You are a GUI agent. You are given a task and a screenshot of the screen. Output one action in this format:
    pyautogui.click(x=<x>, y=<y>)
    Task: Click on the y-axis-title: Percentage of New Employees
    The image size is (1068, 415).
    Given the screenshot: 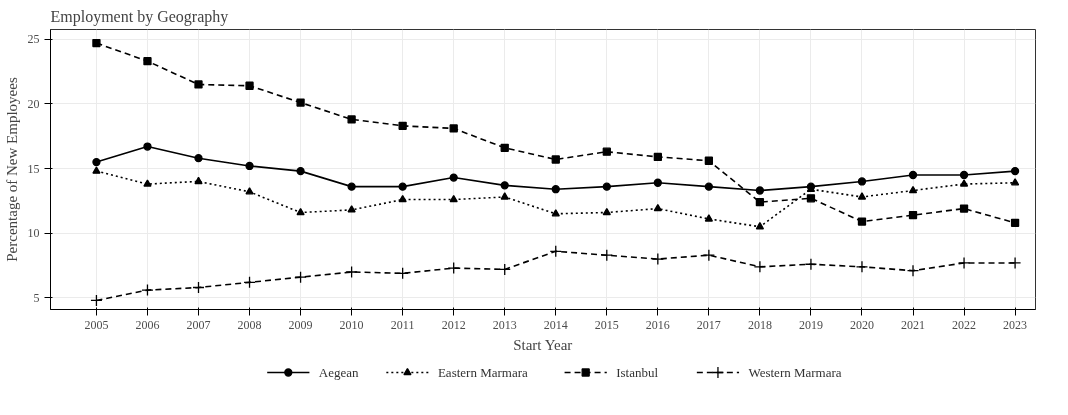 What is the action you would take?
    pyautogui.click(x=11, y=169)
    